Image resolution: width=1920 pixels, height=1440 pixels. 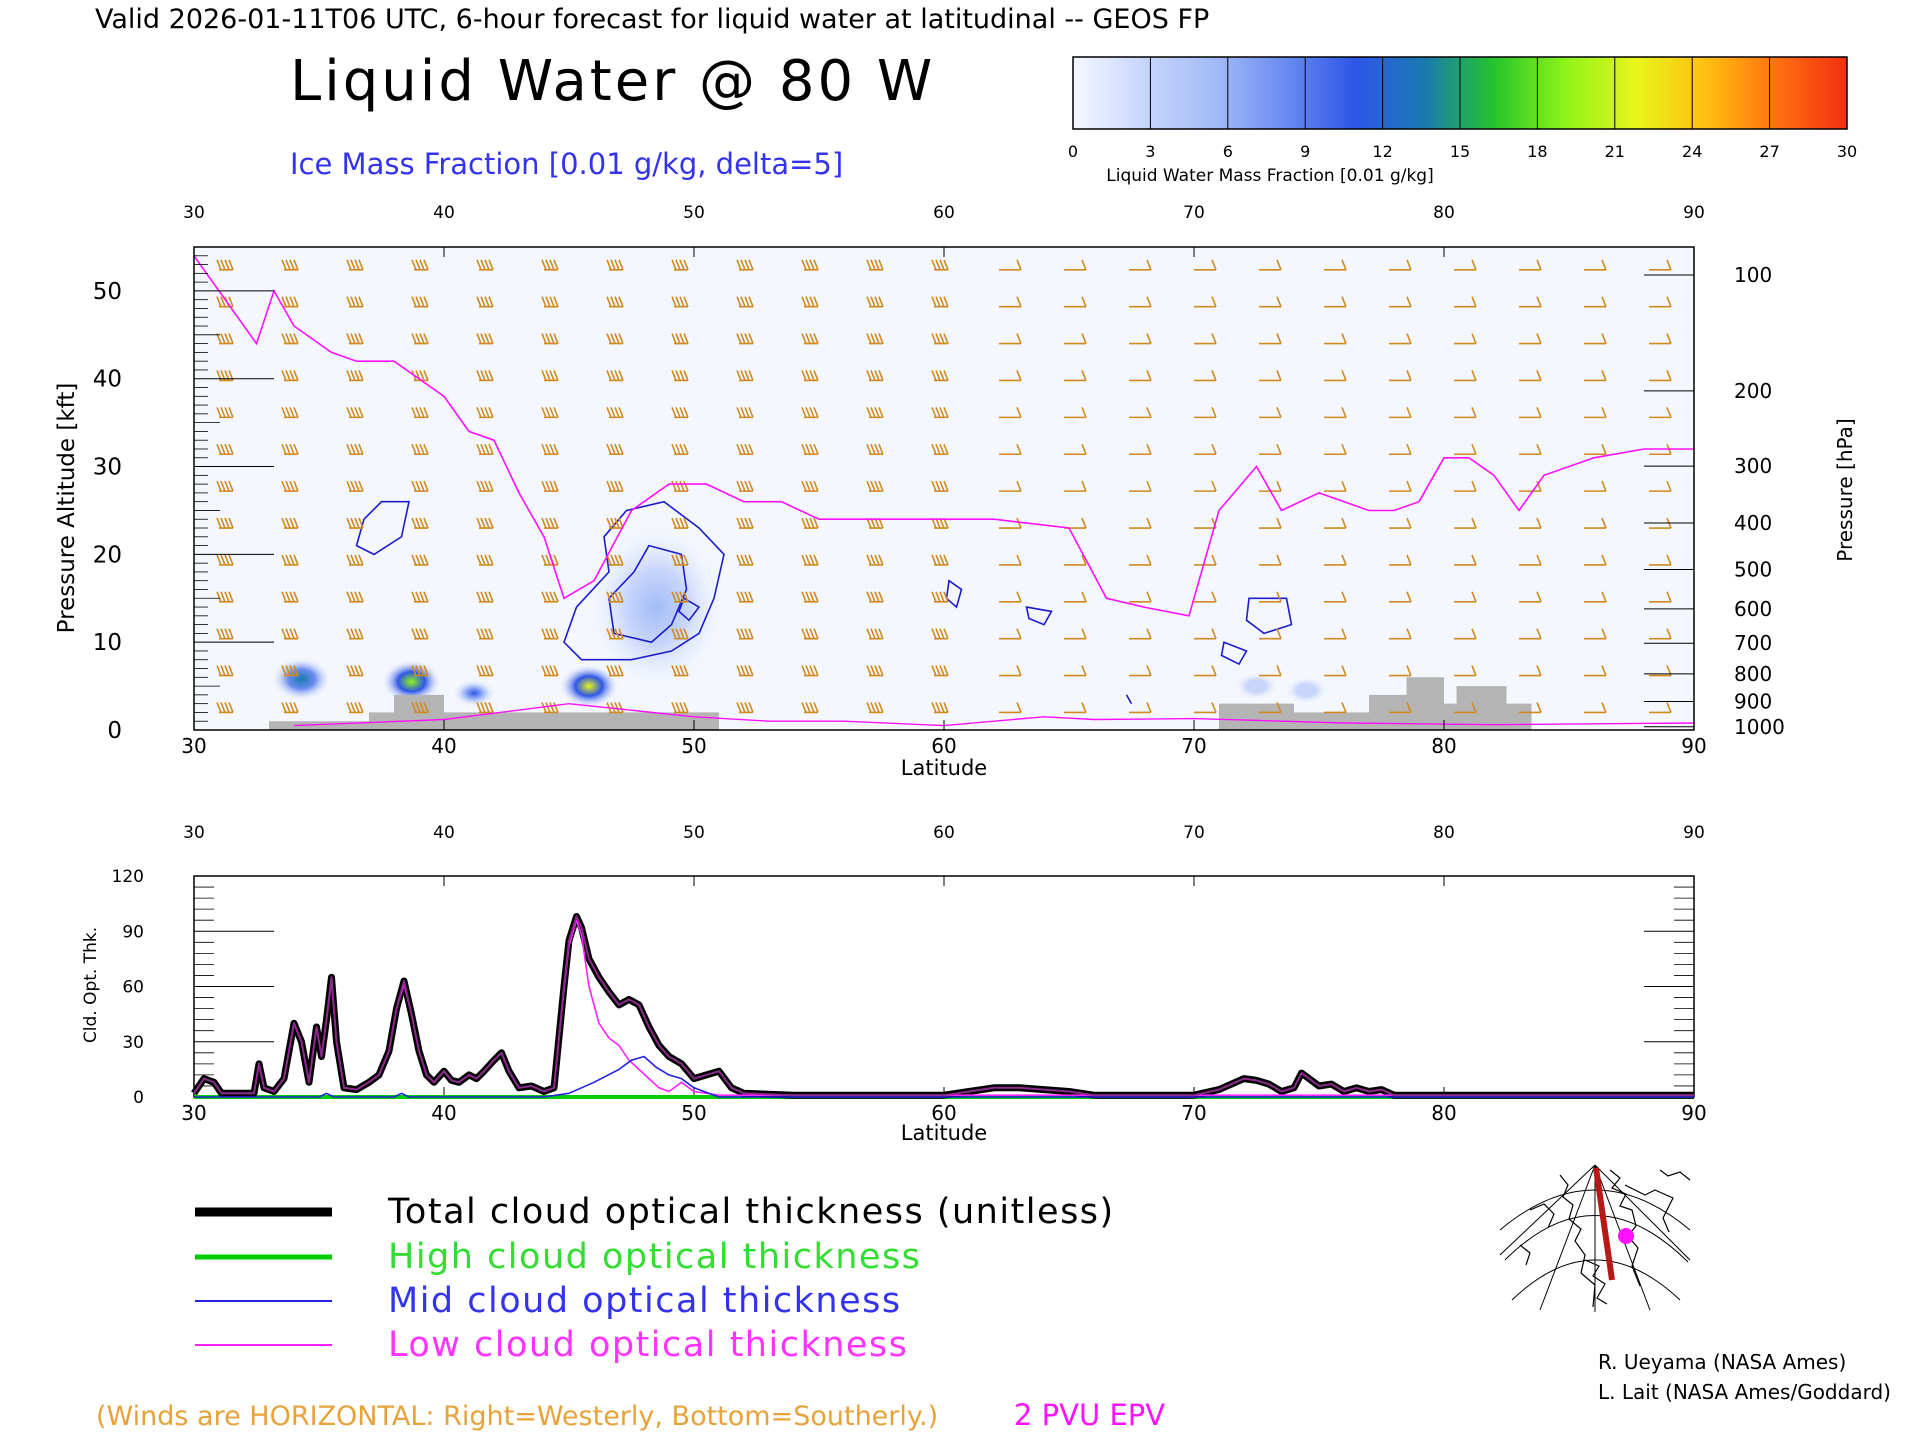 What do you see at coordinates (1605, 1238) in the screenshot?
I see `map-coastlines` at bounding box center [1605, 1238].